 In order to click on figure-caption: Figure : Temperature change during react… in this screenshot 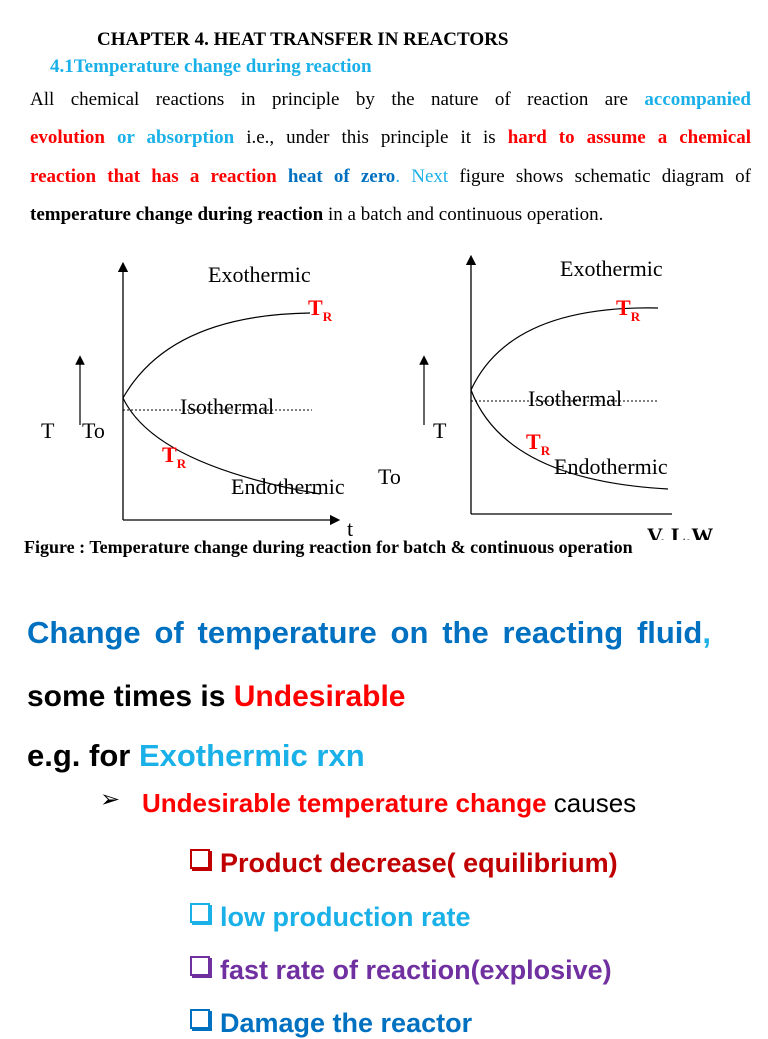, I will do `click(328, 547)`.